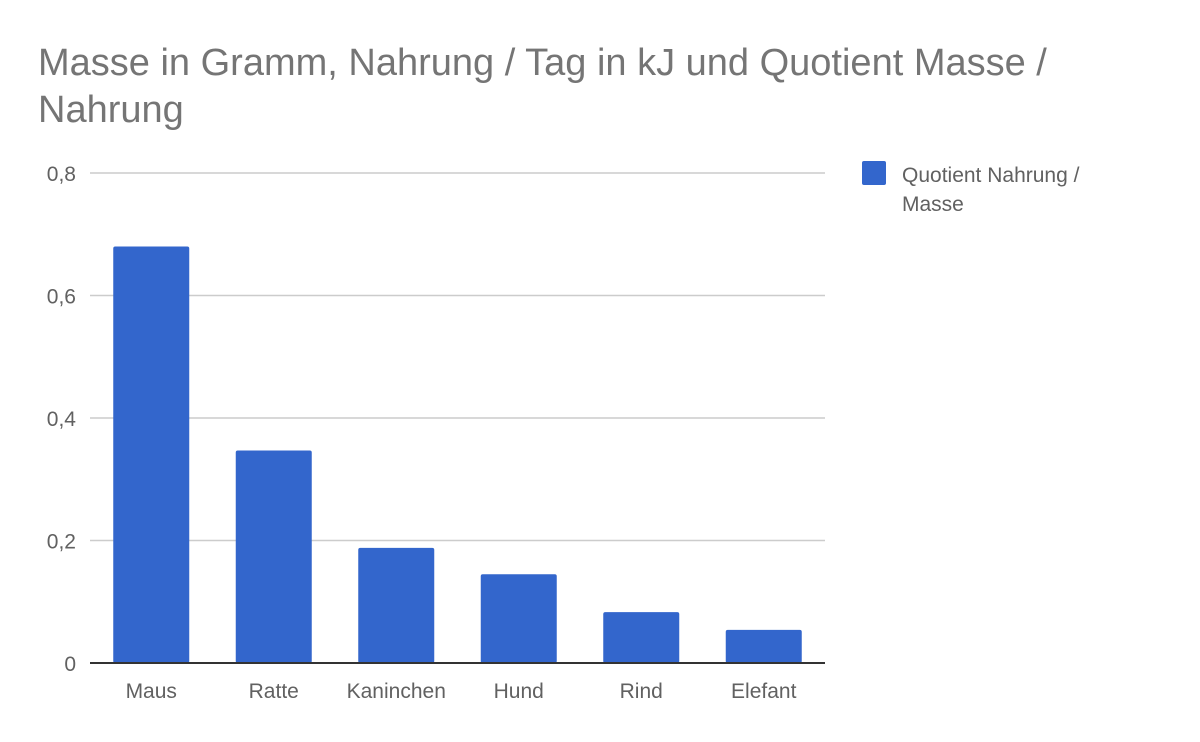 The height and width of the screenshot is (742, 1200). Describe the element at coordinates (61, 297) in the screenshot. I see `y-tick-label-3: 0,6` at that location.